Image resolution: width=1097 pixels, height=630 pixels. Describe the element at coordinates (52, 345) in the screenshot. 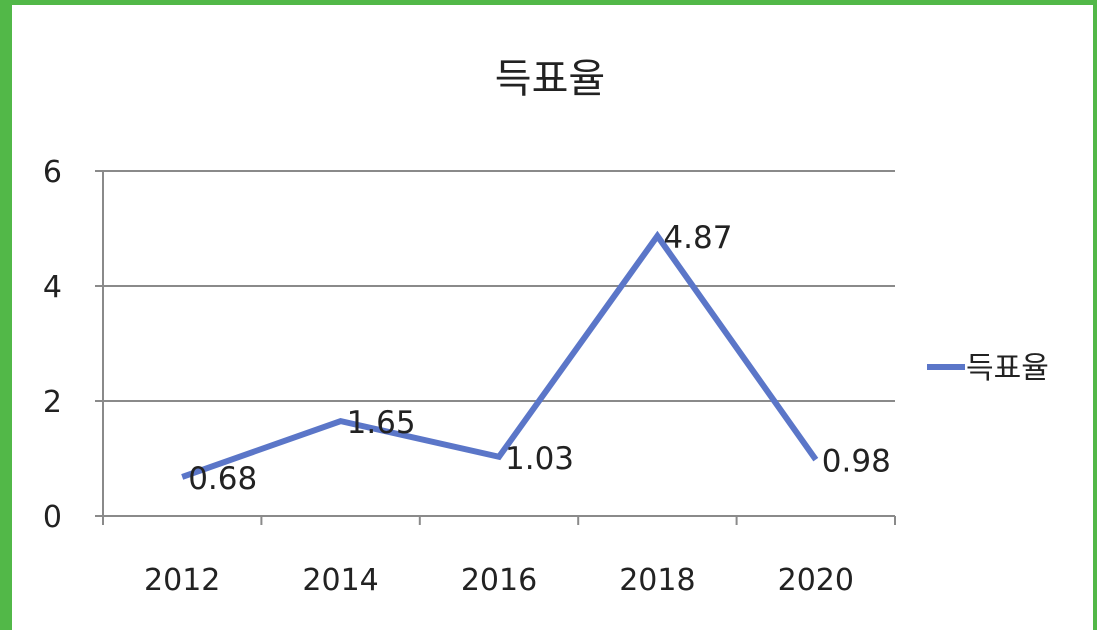

I see `y-tick-labels: 0 2 4 6` at that location.